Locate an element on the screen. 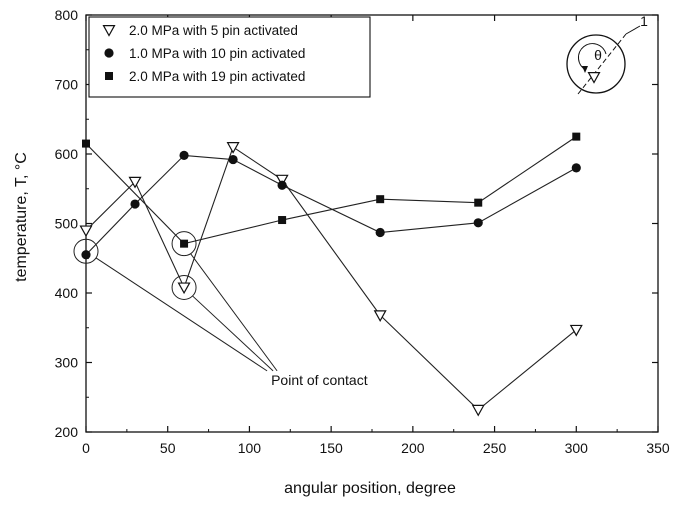  series-line is located at coordinates (331, 205).